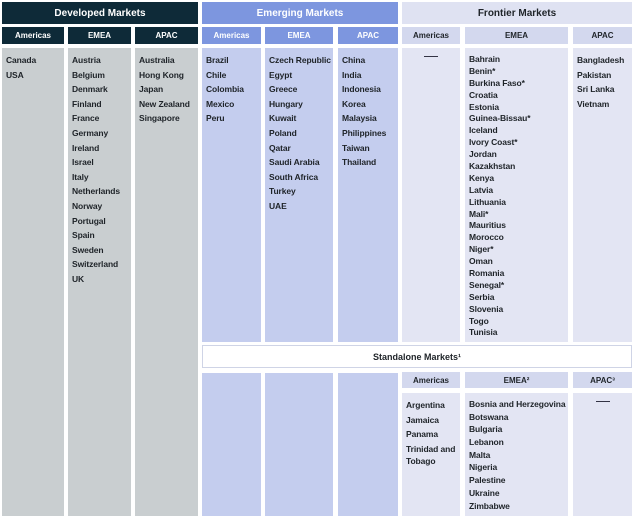 Image resolution: width=640 pixels, height=518 pixels. I want to click on country-item: Spain, so click(83, 235).